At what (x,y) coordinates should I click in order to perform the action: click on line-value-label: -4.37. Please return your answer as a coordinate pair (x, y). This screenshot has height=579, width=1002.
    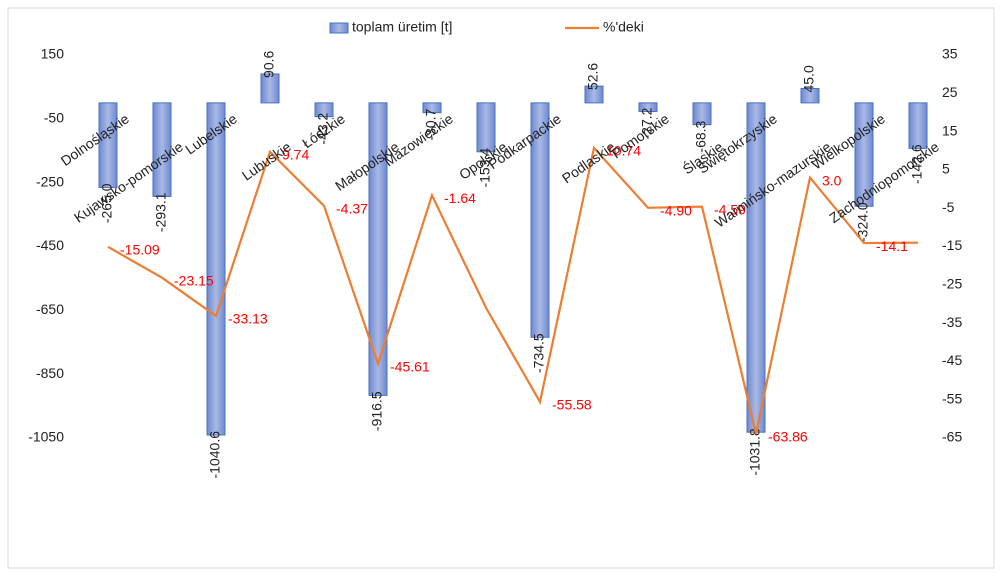
    Looking at the image, I should click on (352, 208).